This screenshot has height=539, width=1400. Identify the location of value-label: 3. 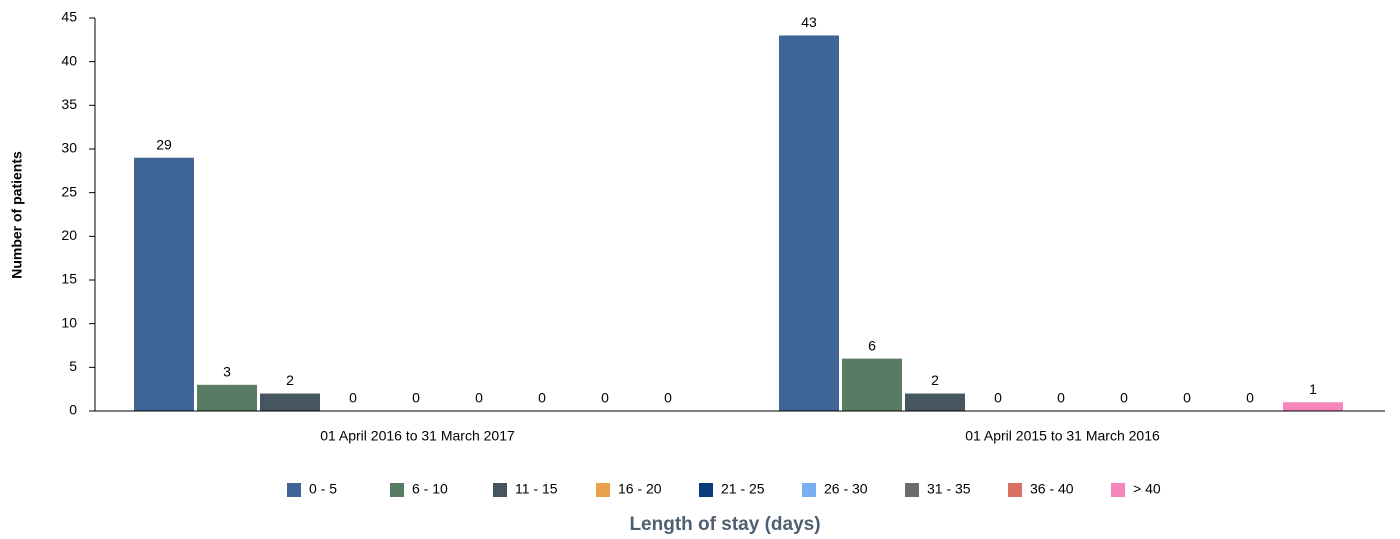
(227, 372).